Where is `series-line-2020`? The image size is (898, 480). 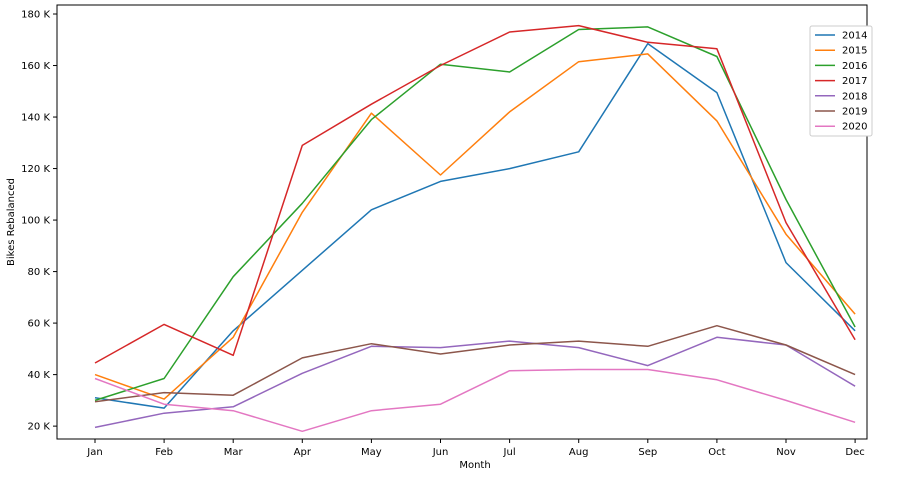 series-line-2020 is located at coordinates (475, 400).